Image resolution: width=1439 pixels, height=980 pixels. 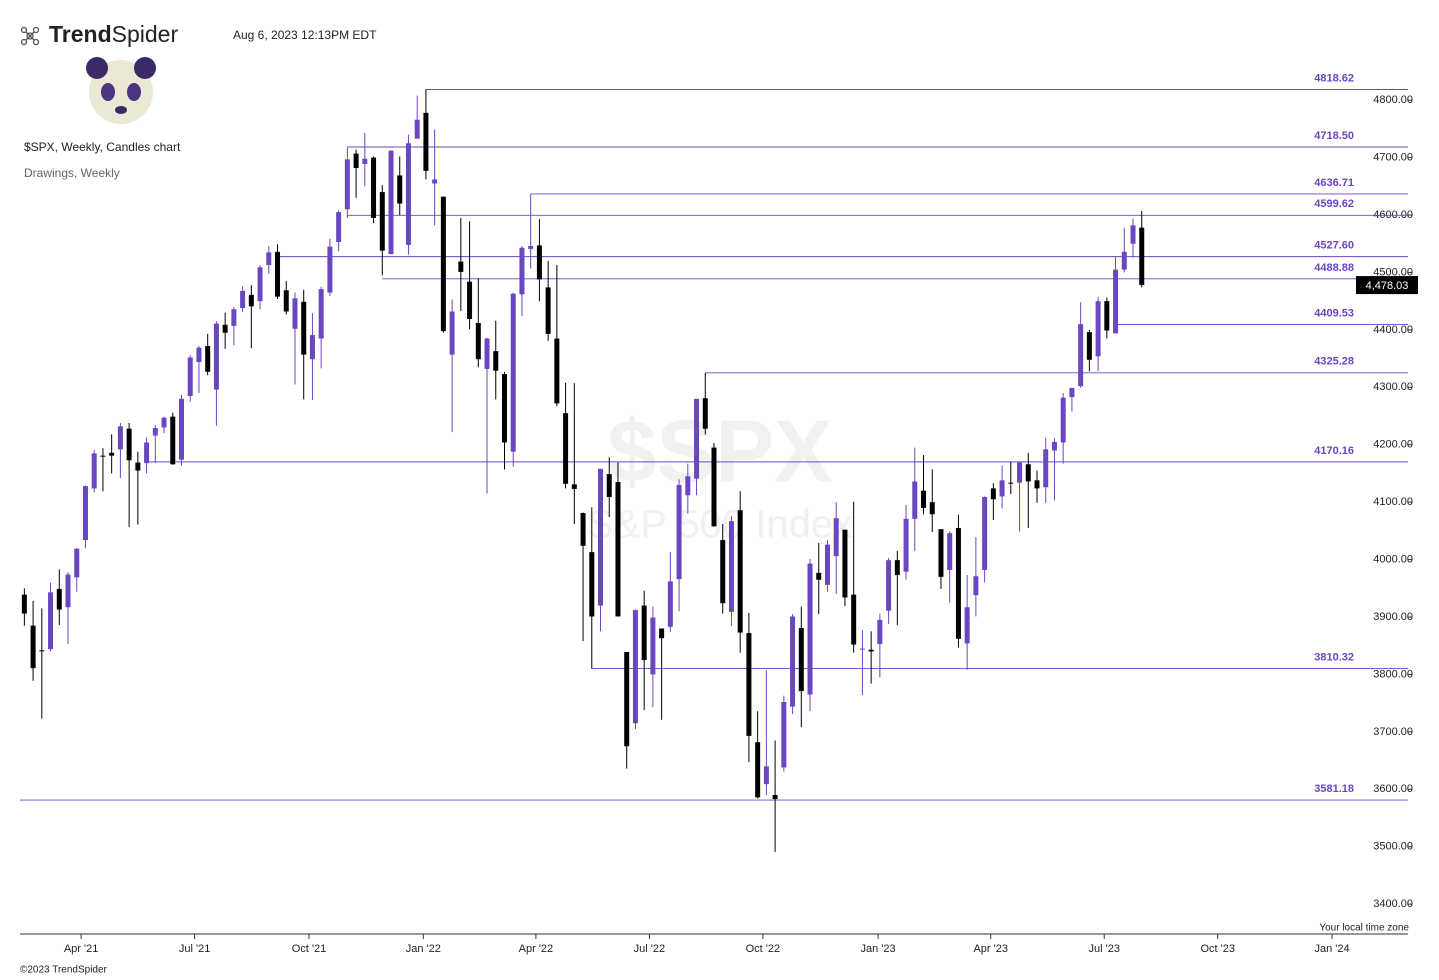 I want to click on level-label: 4718.50, so click(x=1334, y=136).